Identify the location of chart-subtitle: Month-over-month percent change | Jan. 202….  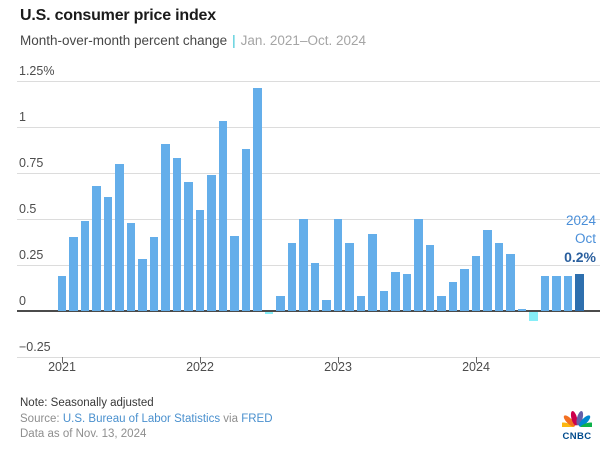
(193, 40).